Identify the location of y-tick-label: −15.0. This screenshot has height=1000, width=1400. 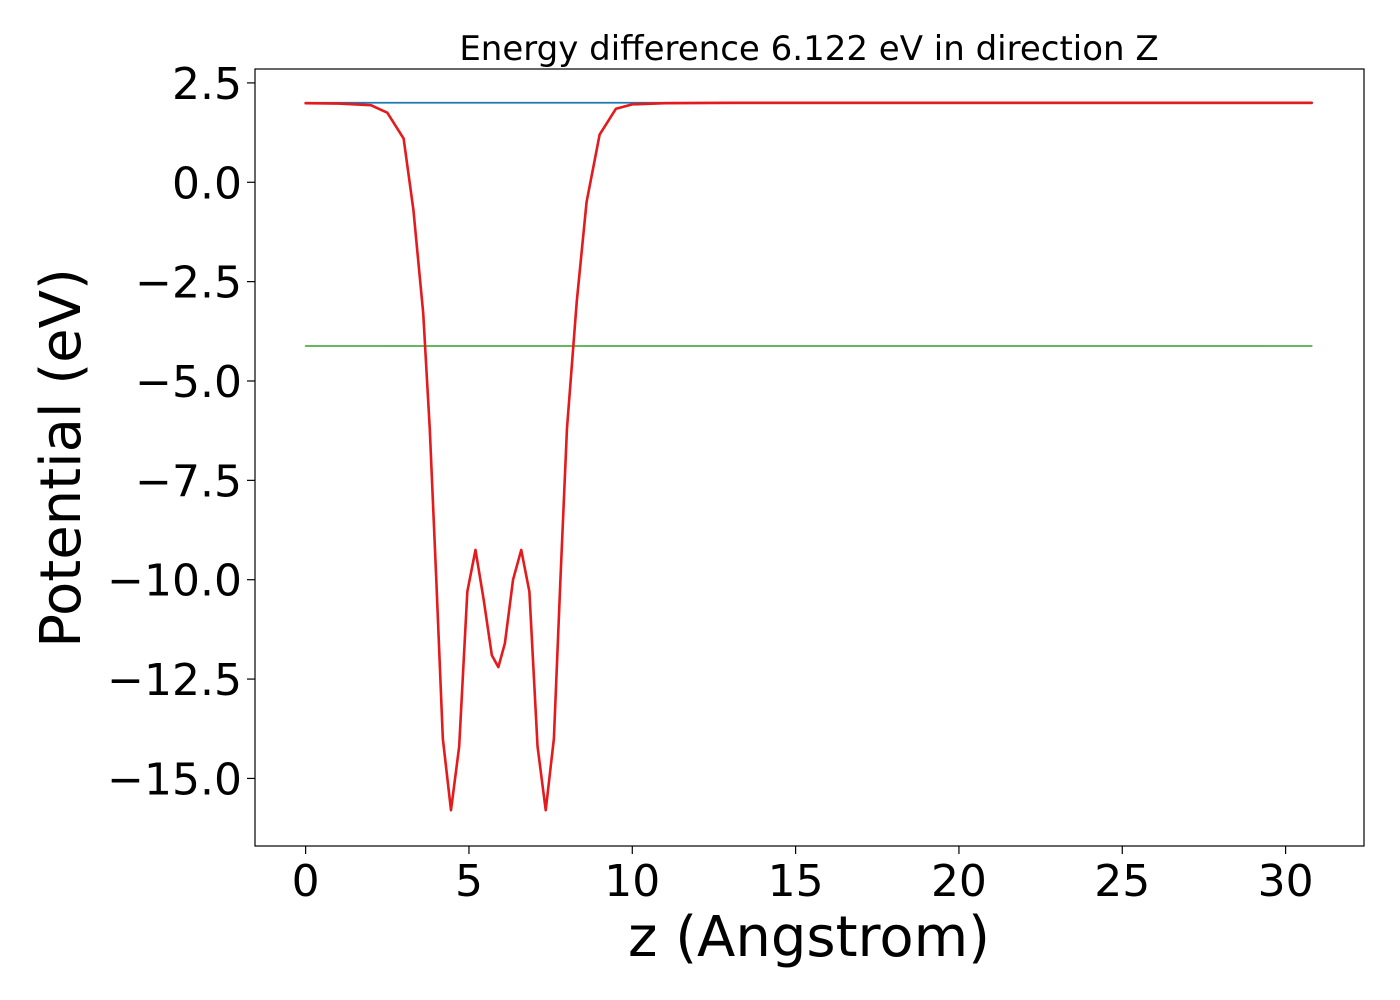
(174, 779).